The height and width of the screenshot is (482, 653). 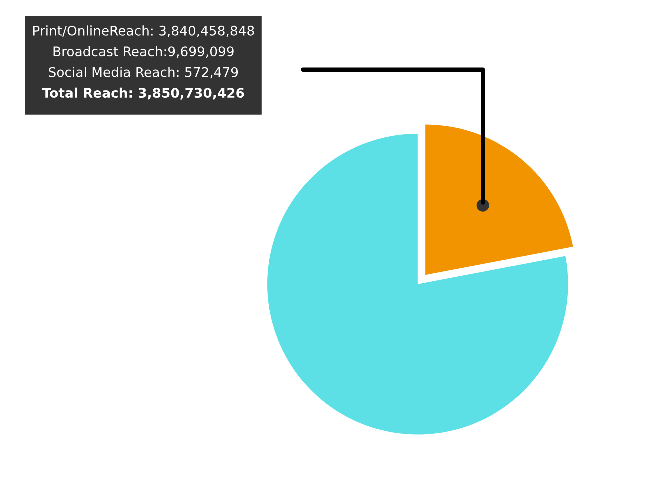 What do you see at coordinates (143, 32) in the screenshot?
I see `text: Print/OnlineReach: 3,840,458,848` at bounding box center [143, 32].